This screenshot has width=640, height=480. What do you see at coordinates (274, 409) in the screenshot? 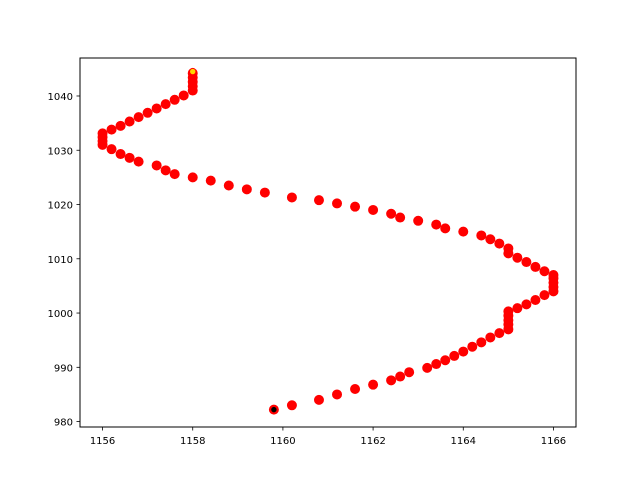
I see `start-marker` at bounding box center [274, 409].